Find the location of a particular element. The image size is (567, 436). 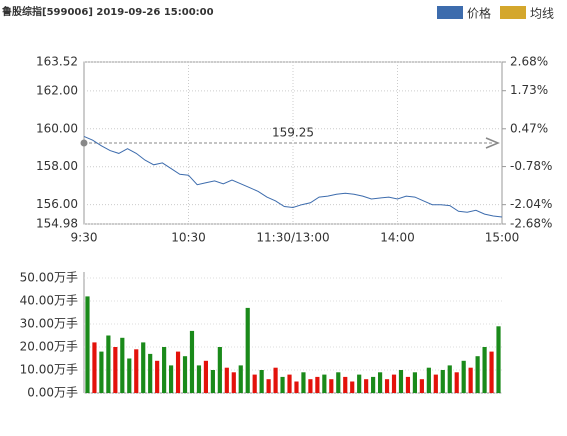

y-tick-label: 154.98 is located at coordinates (57, 224).